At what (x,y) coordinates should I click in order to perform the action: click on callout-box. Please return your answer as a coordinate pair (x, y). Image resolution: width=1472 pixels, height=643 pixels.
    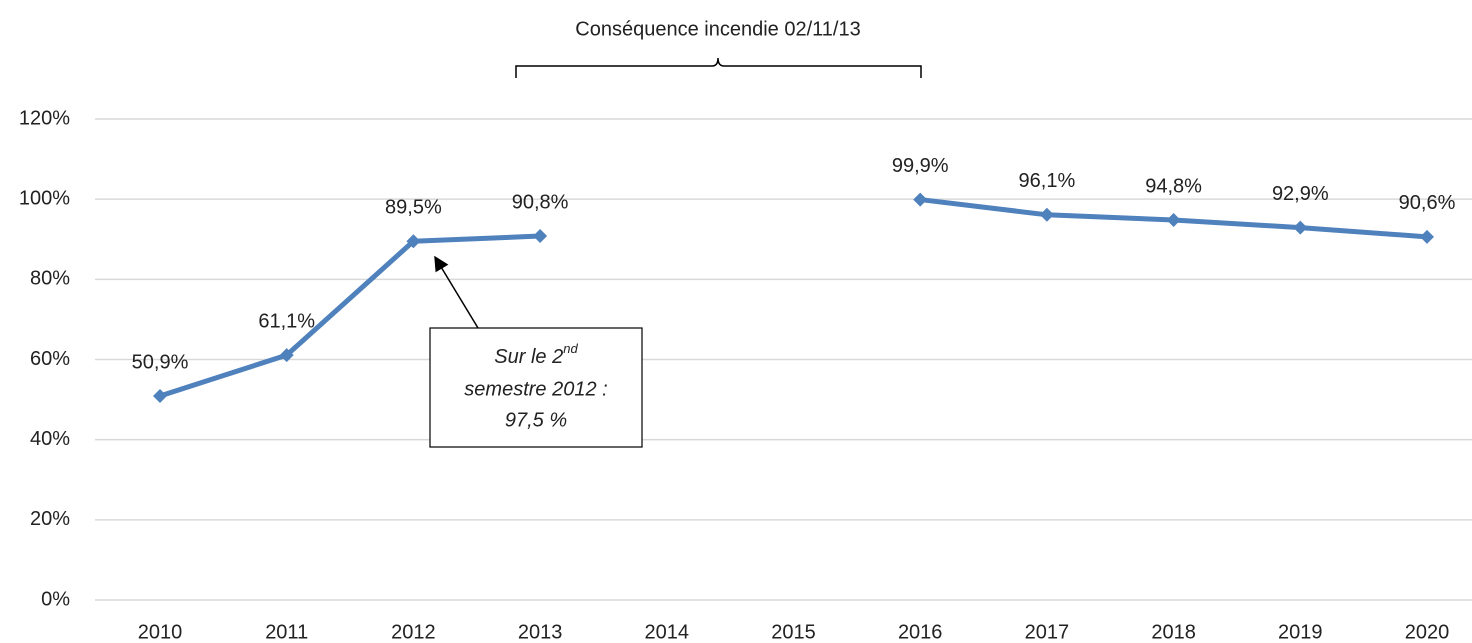
    Looking at the image, I should click on (536, 387).